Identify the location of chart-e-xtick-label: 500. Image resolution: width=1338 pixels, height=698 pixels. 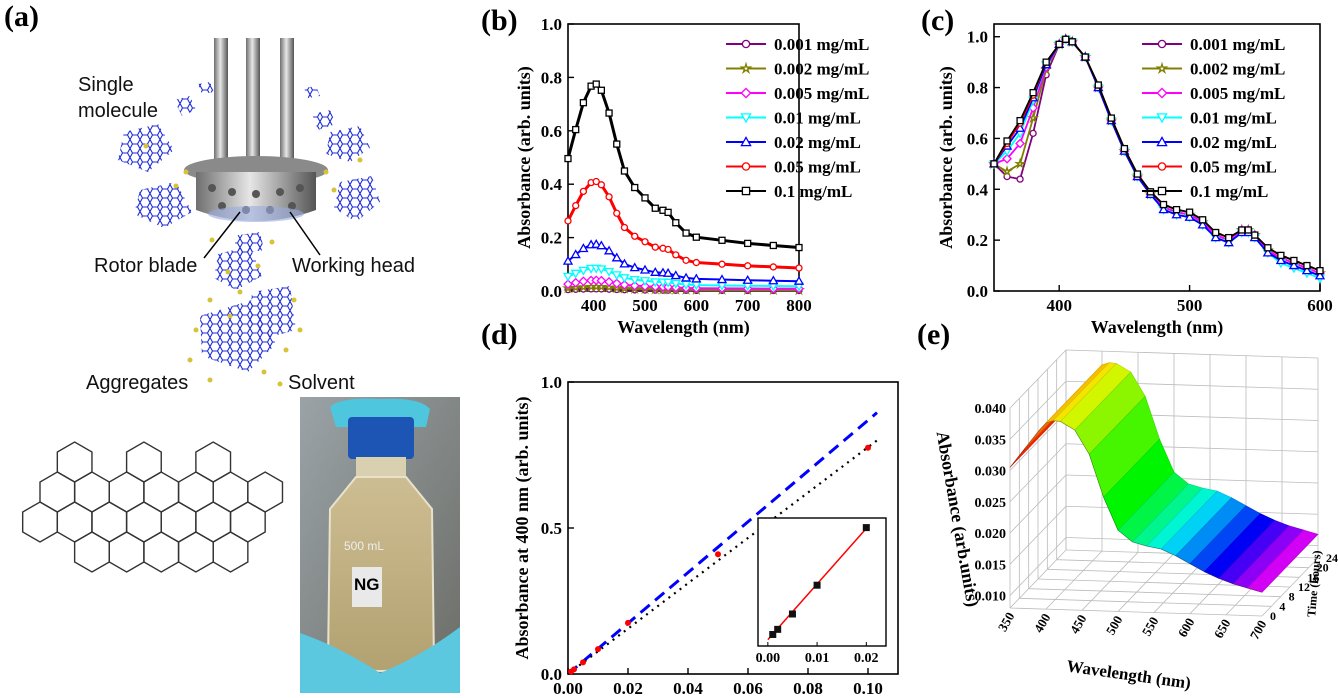
(1114, 625).